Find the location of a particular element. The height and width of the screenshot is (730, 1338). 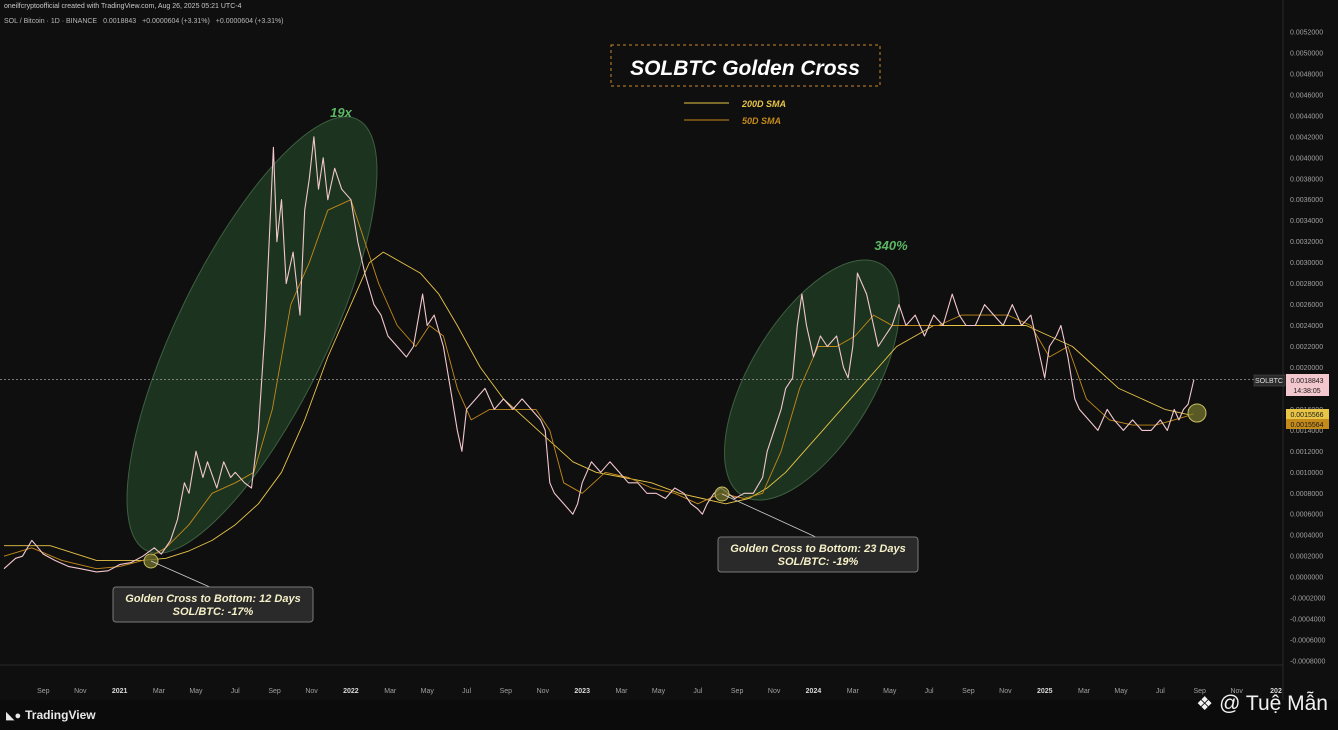

x-tick-label: 2022 is located at coordinates (351, 691).